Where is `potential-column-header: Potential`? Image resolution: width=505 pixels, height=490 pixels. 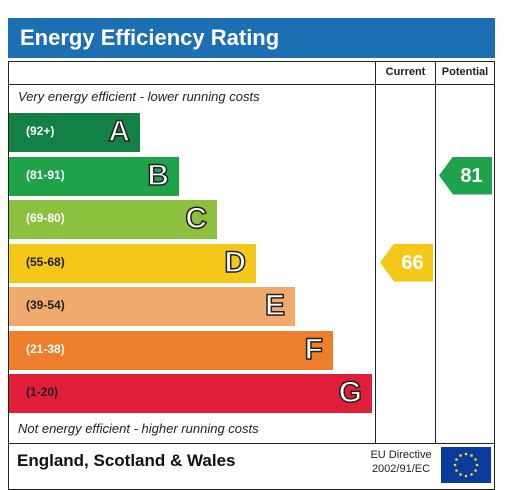 potential-column-header: Potential is located at coordinates (465, 72).